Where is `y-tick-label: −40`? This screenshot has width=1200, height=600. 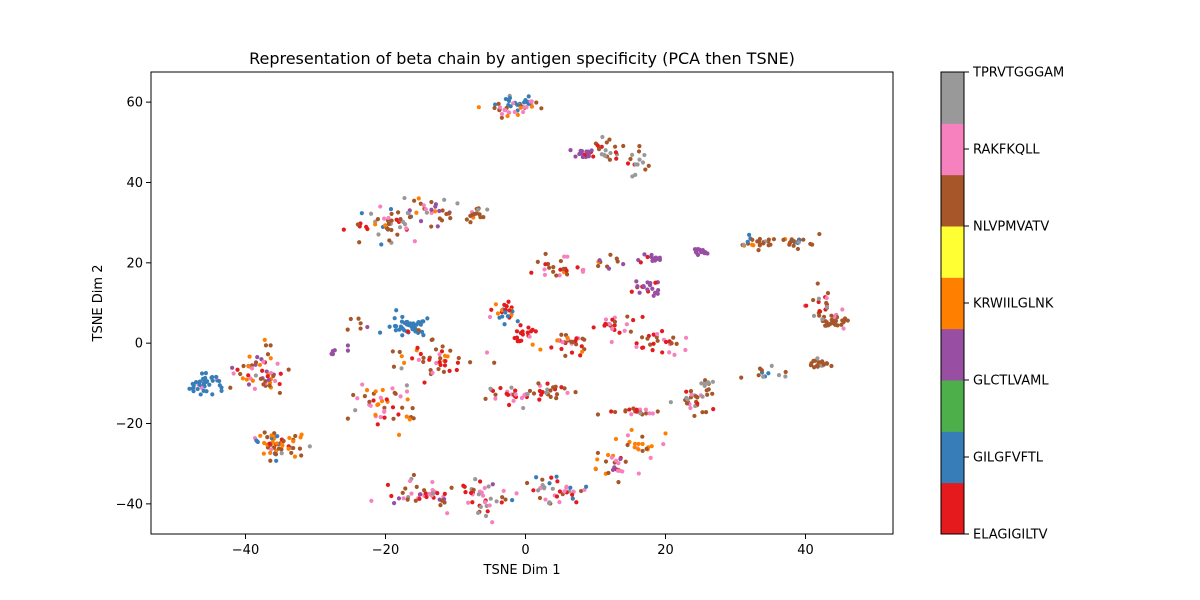
y-tick-label: −40 is located at coordinates (129, 504).